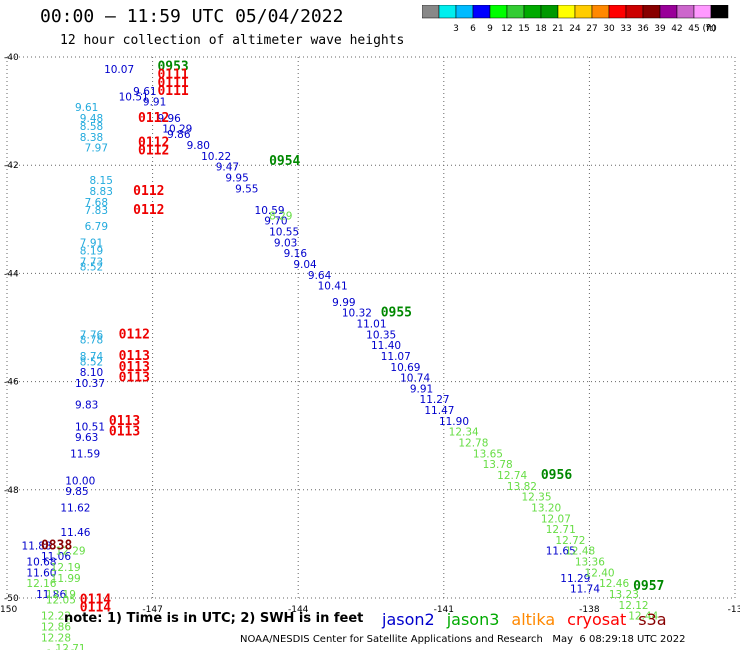 The width and height of the screenshot is (740, 650). I want to click on wave-height-point: 8.52, so click(91, 268).